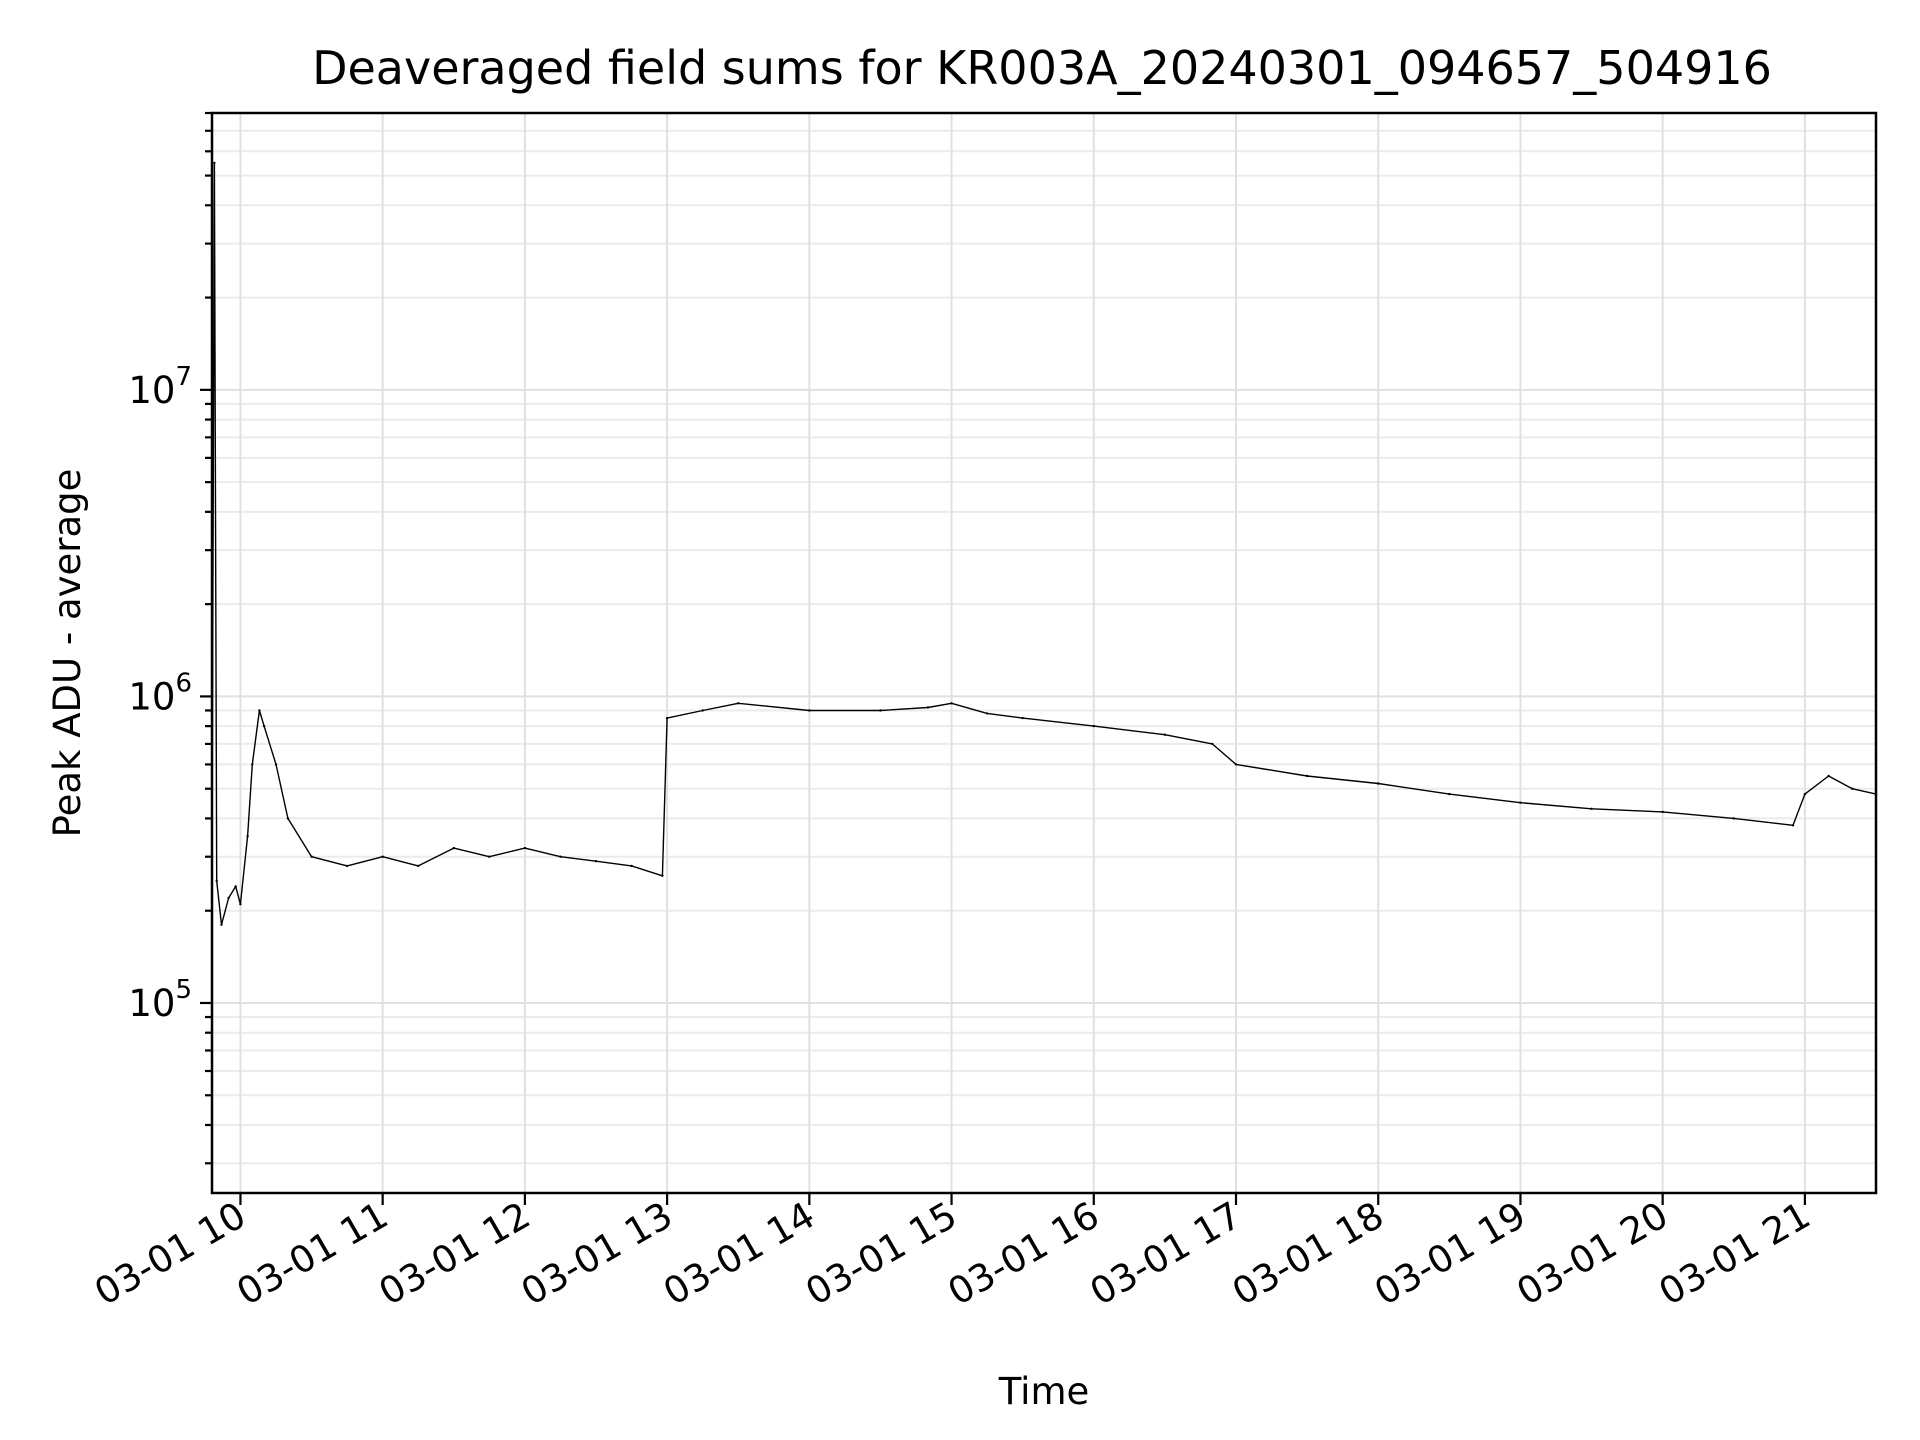  What do you see at coordinates (160, 387) in the screenshot?
I see `y-tick-label: 10⁷` at bounding box center [160, 387].